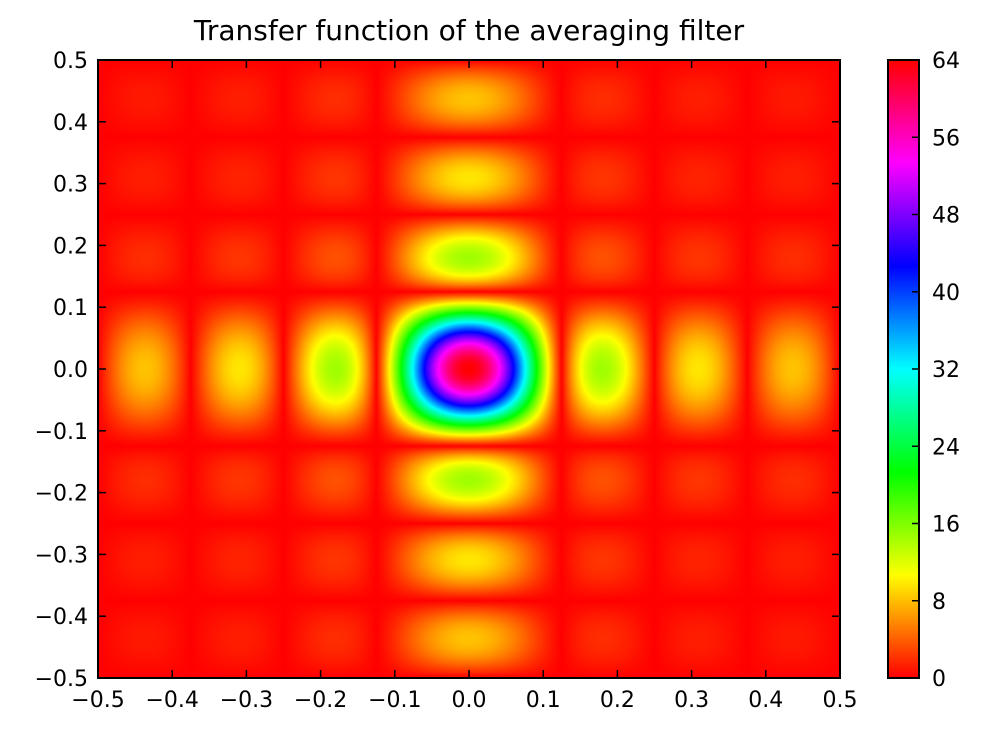  What do you see at coordinates (70, 370) in the screenshot?
I see `y-tick-label: 0.0` at bounding box center [70, 370].